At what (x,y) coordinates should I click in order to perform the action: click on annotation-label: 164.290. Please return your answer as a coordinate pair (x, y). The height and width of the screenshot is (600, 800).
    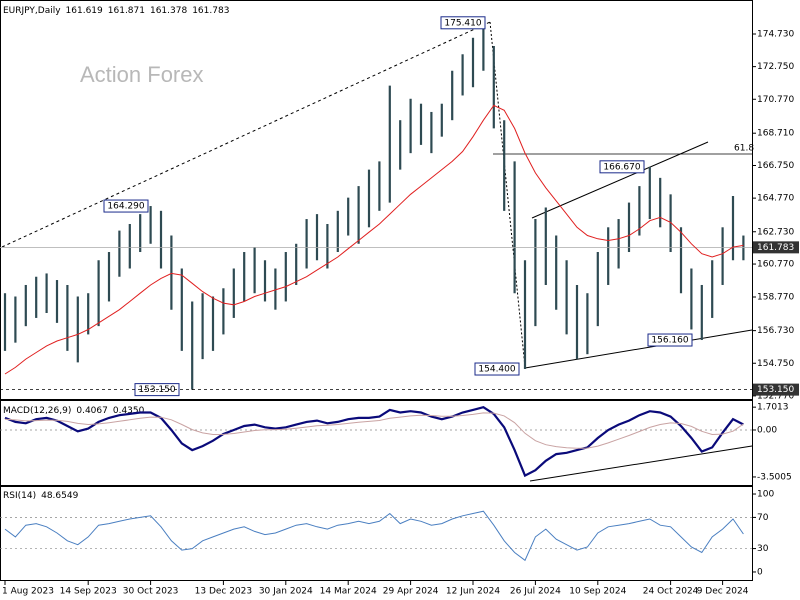
    Looking at the image, I should click on (125, 207).